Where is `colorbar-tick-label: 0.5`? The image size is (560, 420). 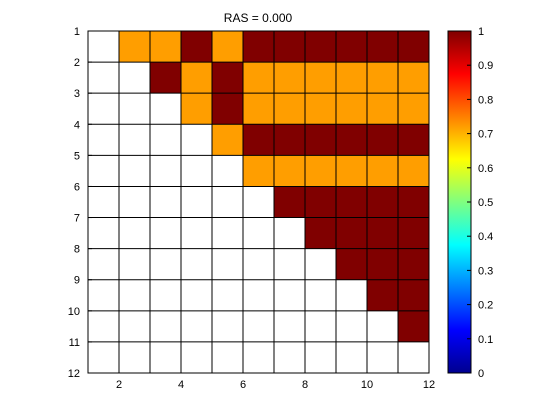
colorbar-tick-label: 0.5 is located at coordinates (485, 203).